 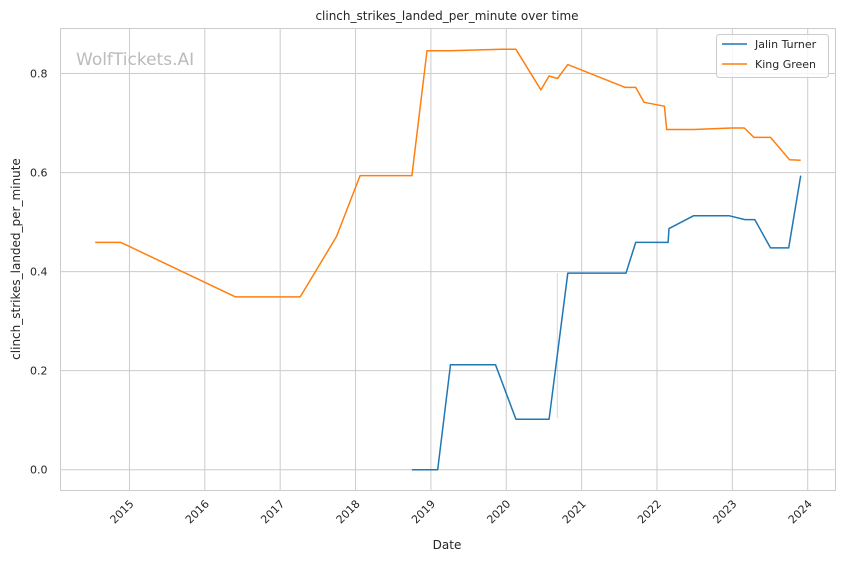 I want to click on x-tick-label: 2023, so click(x=724, y=511).